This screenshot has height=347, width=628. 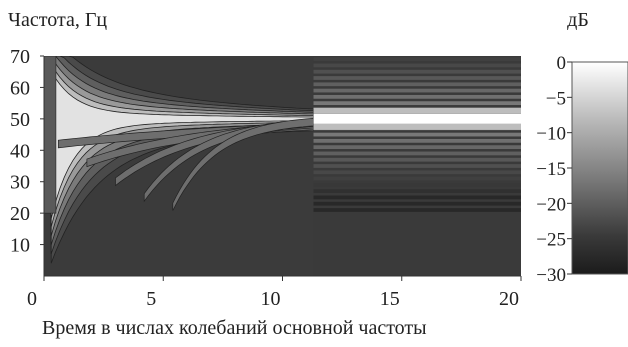 I want to click on y-tick-label: 40, so click(x=20, y=151).